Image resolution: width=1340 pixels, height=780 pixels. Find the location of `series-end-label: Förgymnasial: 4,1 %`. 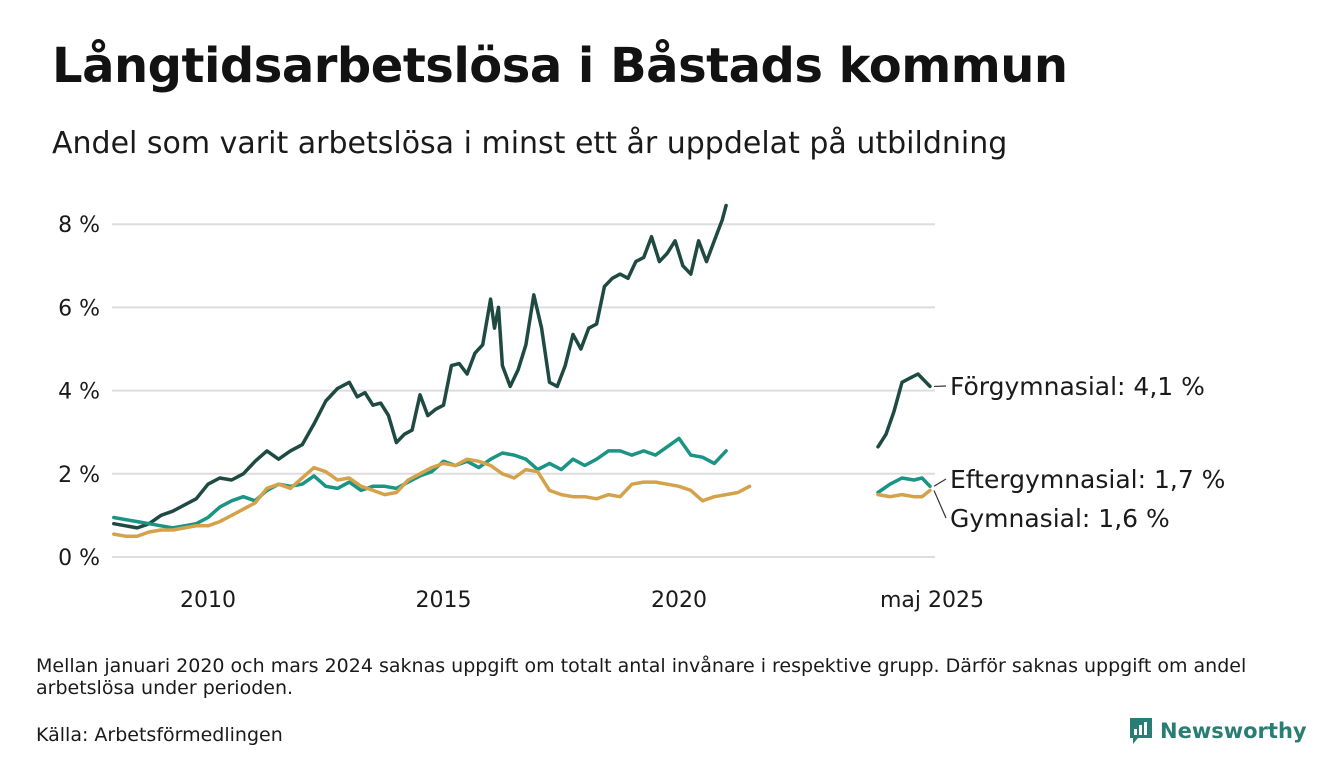

series-end-label: Förgymnasial: 4,1 % is located at coordinates (1077, 386).